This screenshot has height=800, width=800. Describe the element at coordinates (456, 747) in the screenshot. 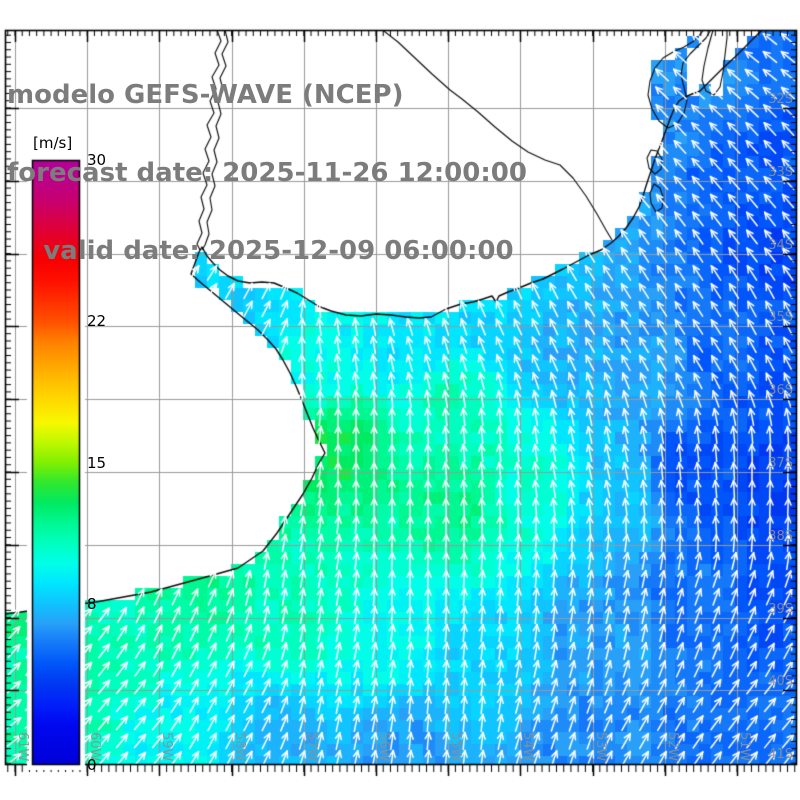

I see `lon-label-55w: 55W` at that location.